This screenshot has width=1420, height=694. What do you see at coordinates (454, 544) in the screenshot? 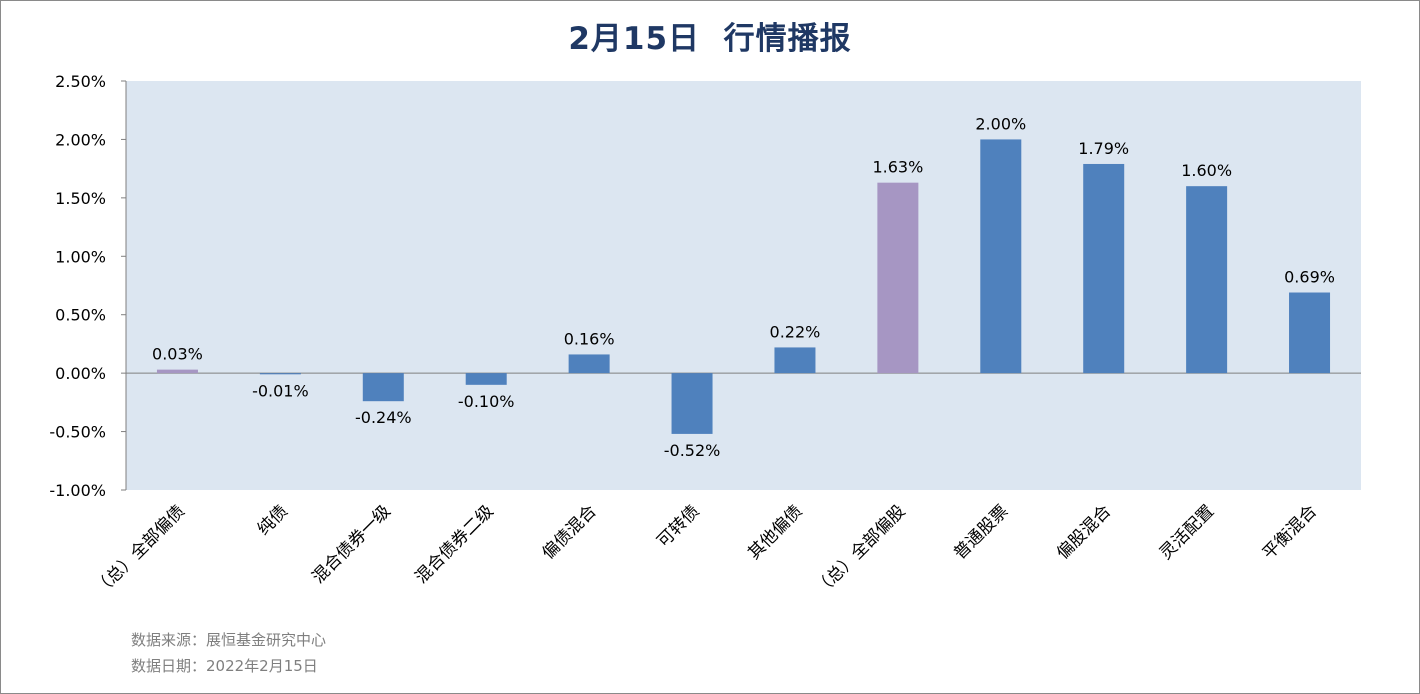
I see `x-tick-label: 混合债券二级` at bounding box center [454, 544].